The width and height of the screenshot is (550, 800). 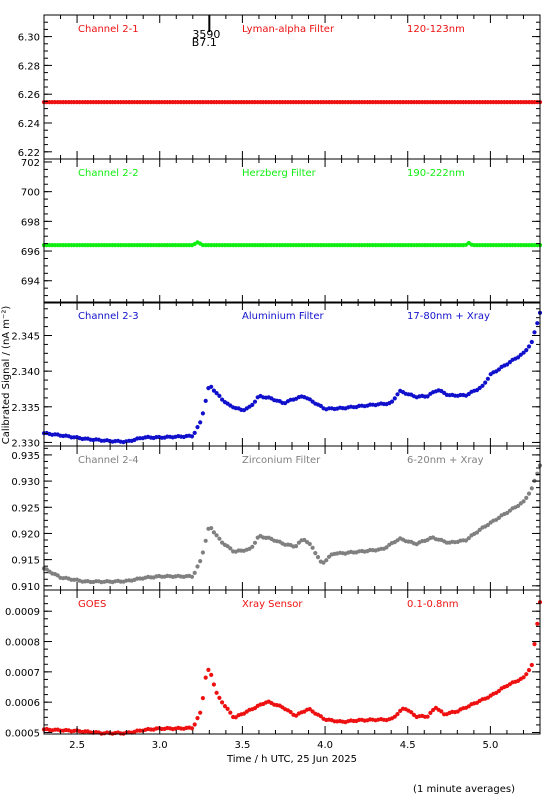 What do you see at coordinates (30, 252) in the screenshot?
I see `y-tick-label: 696` at bounding box center [30, 252].